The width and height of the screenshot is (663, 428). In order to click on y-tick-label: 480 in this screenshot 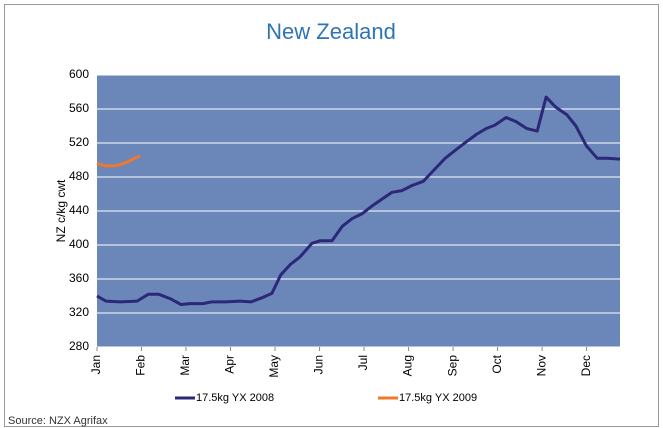, I will do `click(79, 176)`.